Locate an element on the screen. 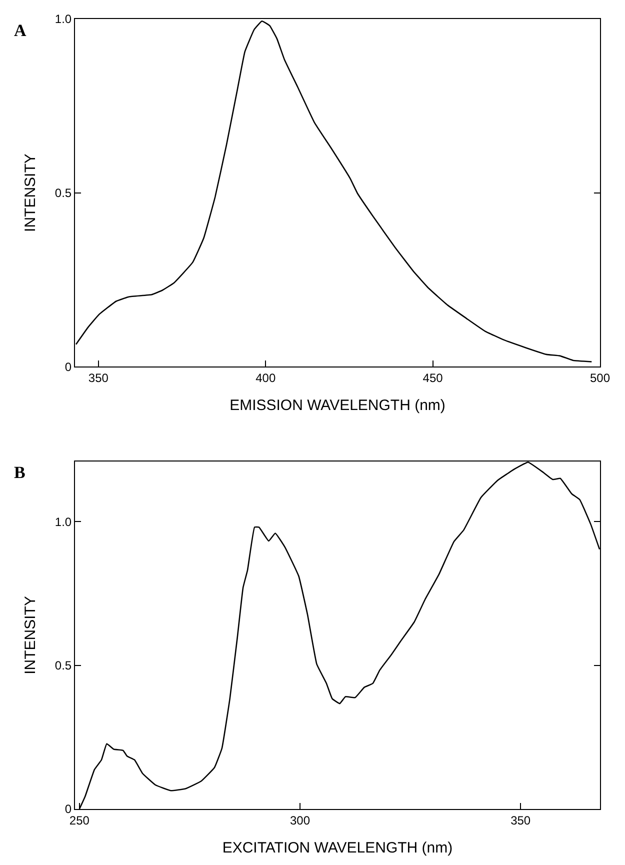 Image resolution: width=625 pixels, height=865 pixels. chart-title: B is located at coordinates (20, 472).